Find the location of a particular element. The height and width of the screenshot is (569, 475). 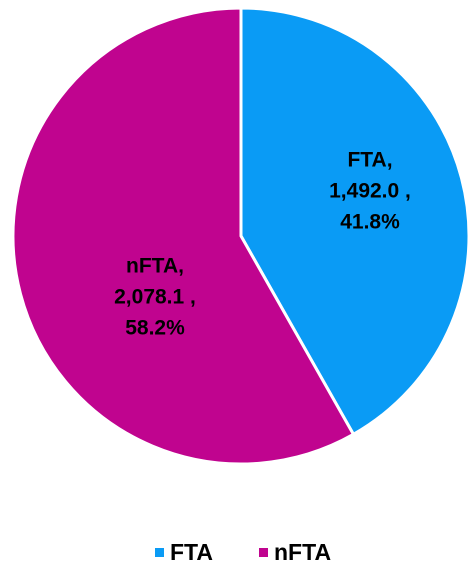

data-label-value: 2,078.1 , is located at coordinates (155, 297).